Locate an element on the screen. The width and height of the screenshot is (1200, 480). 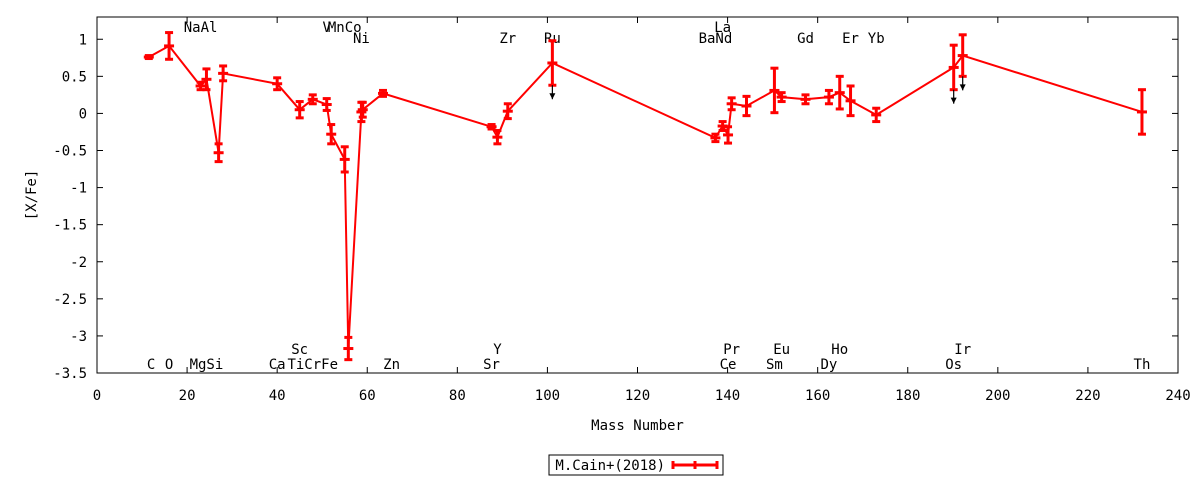
element-label: Os is located at coordinates (953, 365).